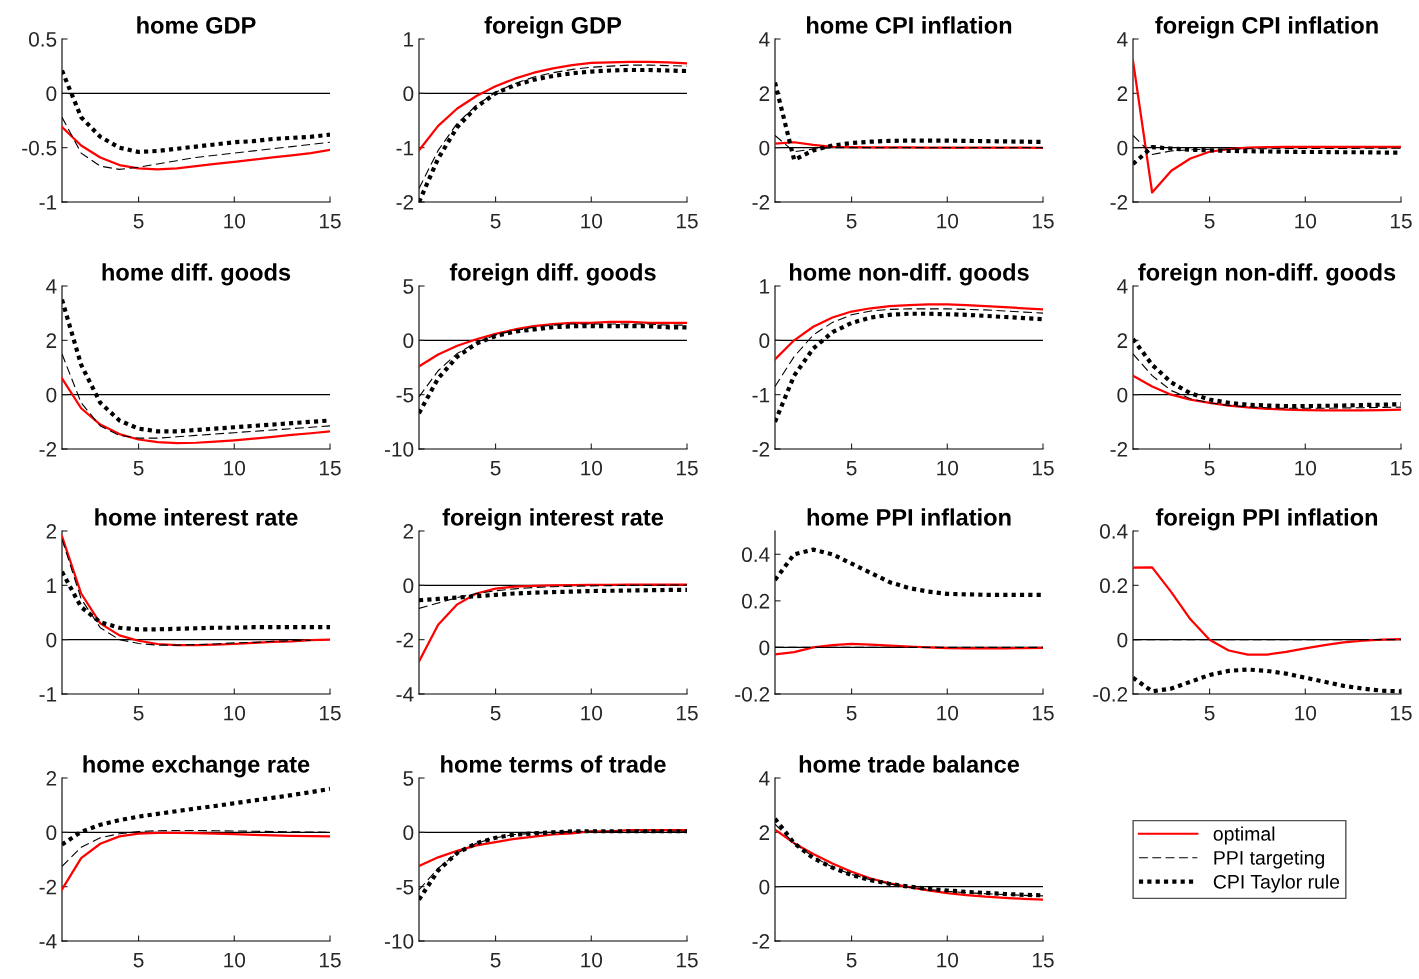  I want to click on chart-title: home non-diff. goods, so click(909, 274).